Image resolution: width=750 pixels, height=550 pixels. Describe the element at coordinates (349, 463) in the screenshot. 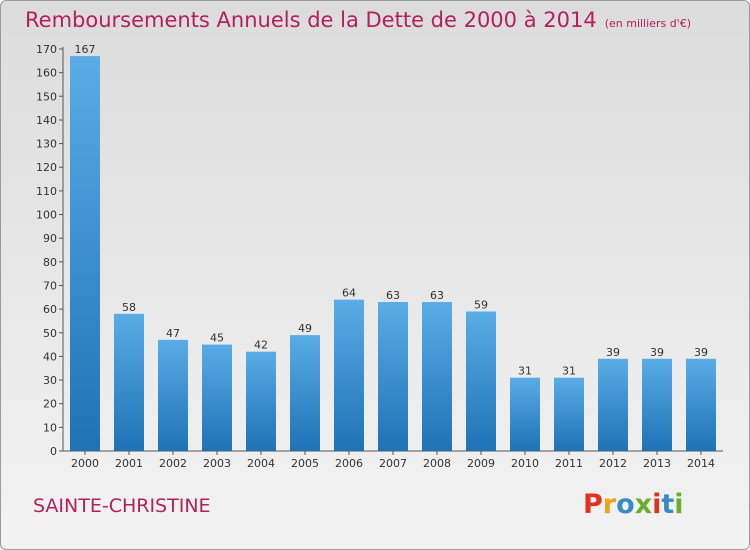

I see `x-tick-label: 2006` at that location.